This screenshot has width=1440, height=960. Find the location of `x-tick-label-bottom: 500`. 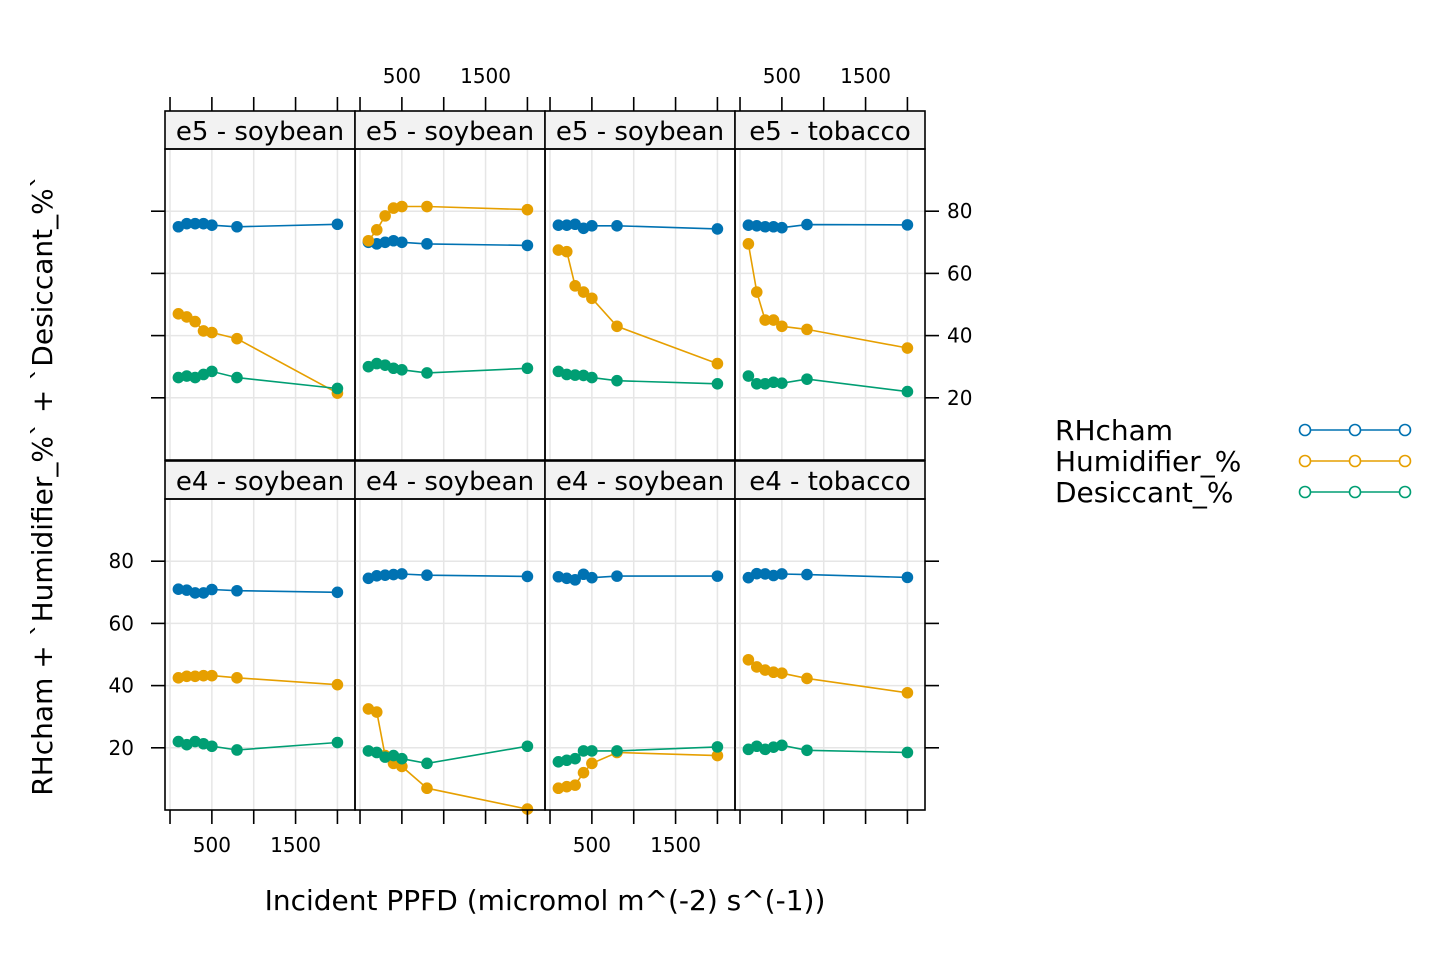

x-tick-label-bottom: 500 is located at coordinates (212, 845).